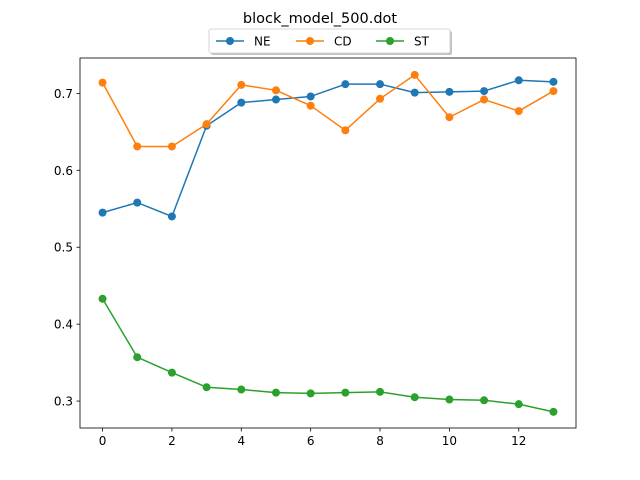  Describe the element at coordinates (311, 441) in the screenshot. I see `x-tick-label: 6` at that location.